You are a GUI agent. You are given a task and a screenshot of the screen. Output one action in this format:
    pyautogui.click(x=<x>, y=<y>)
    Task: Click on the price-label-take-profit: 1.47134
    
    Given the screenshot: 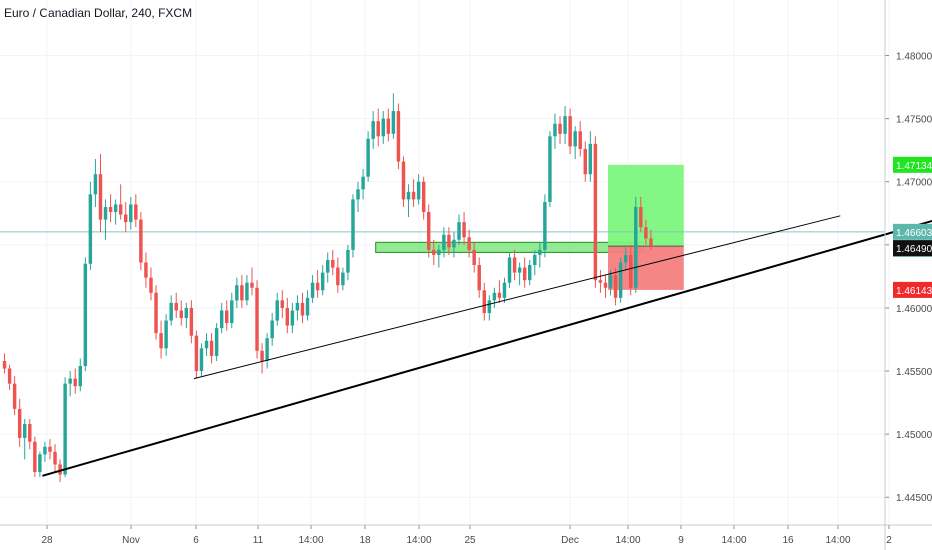 What is the action you would take?
    pyautogui.click(x=912, y=164)
    